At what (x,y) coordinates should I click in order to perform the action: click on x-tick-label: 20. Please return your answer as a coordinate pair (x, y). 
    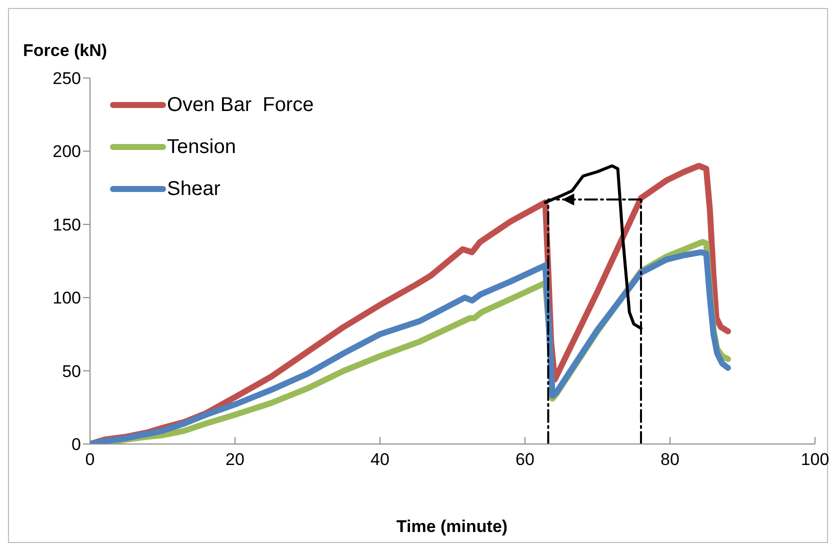
    Looking at the image, I should click on (235, 460).